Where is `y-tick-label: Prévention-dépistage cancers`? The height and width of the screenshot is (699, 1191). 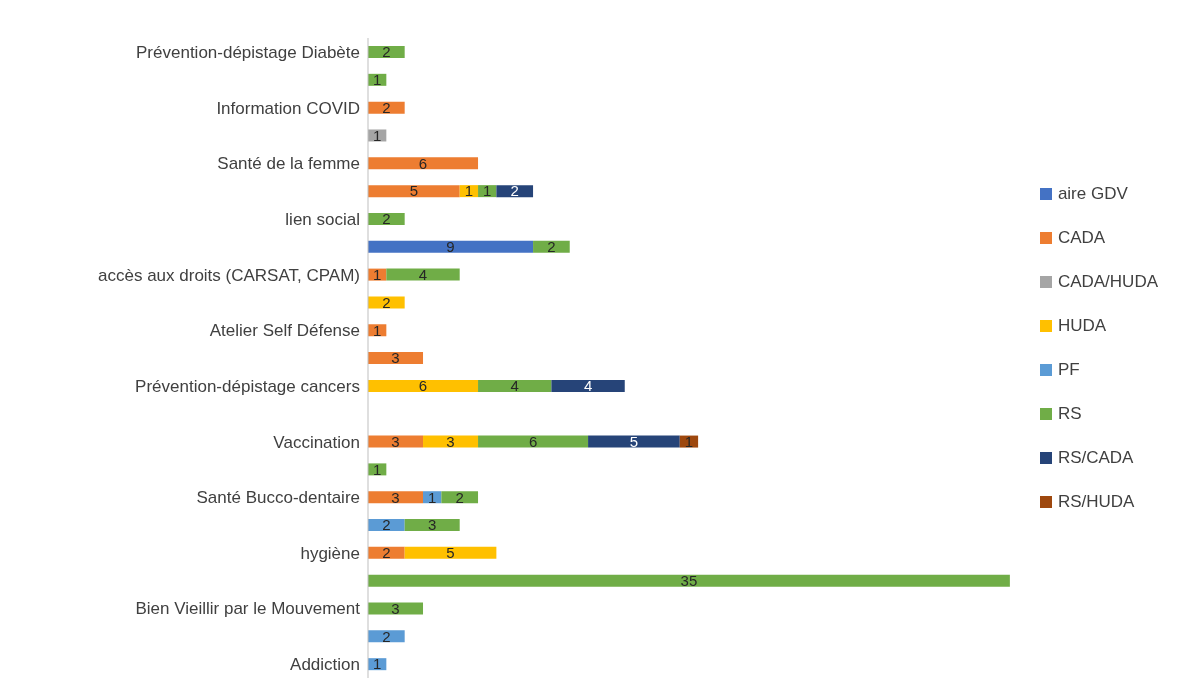 y-tick-label: Prévention-dépistage cancers is located at coordinates (247, 386).